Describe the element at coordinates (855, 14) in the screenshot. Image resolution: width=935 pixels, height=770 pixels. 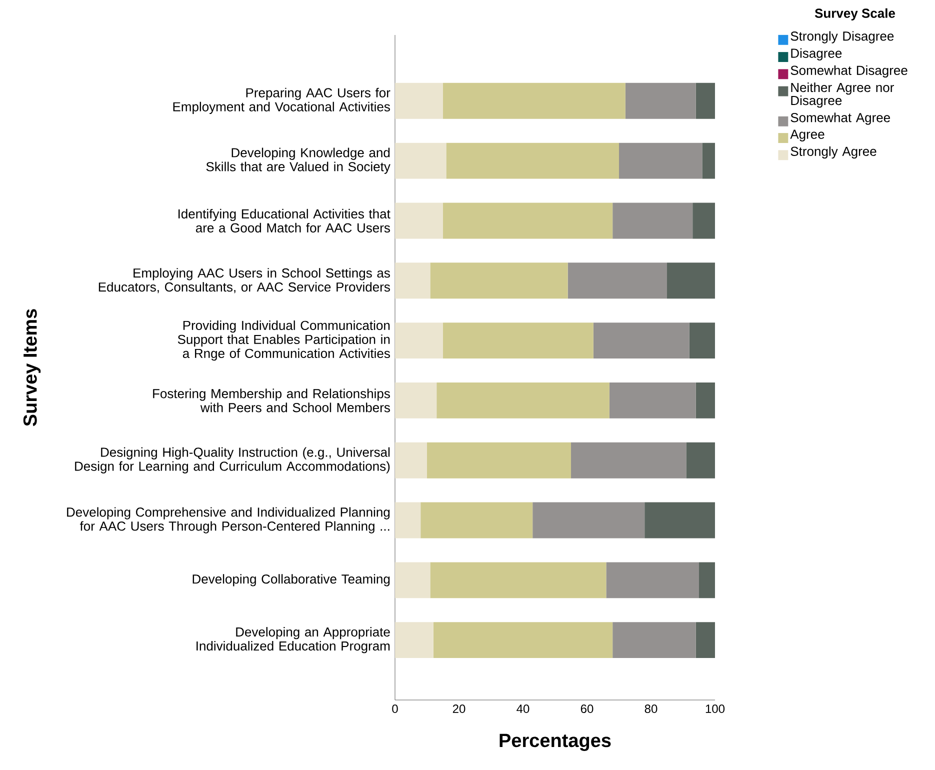
I see `legend-title: Survey Scale` at that location.